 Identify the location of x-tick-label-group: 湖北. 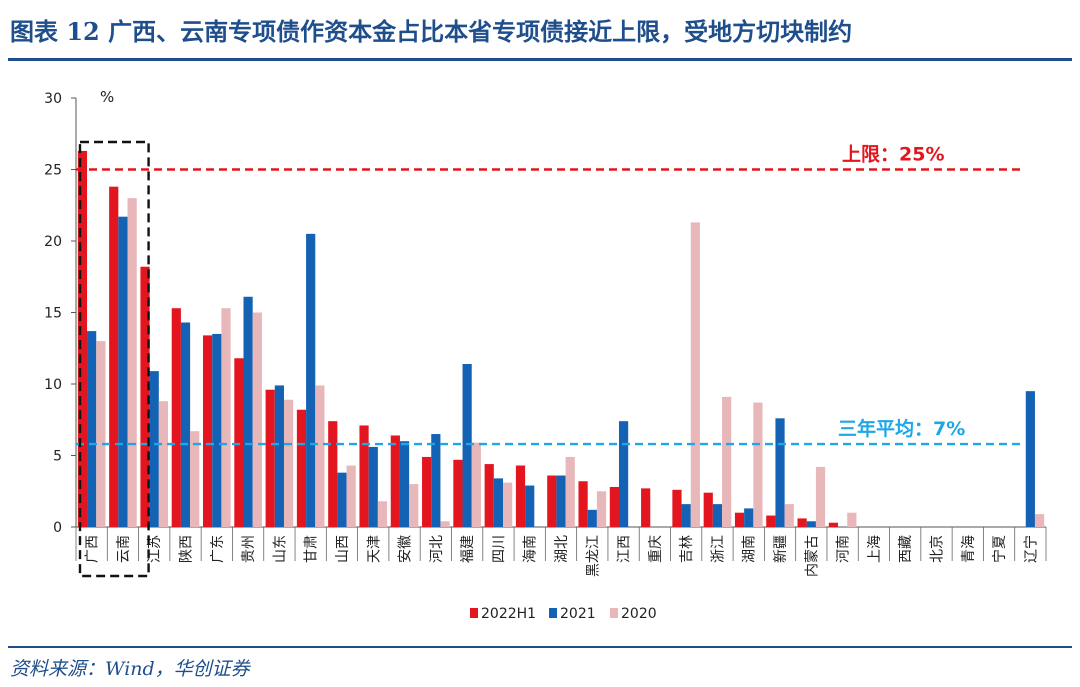
(562, 549).